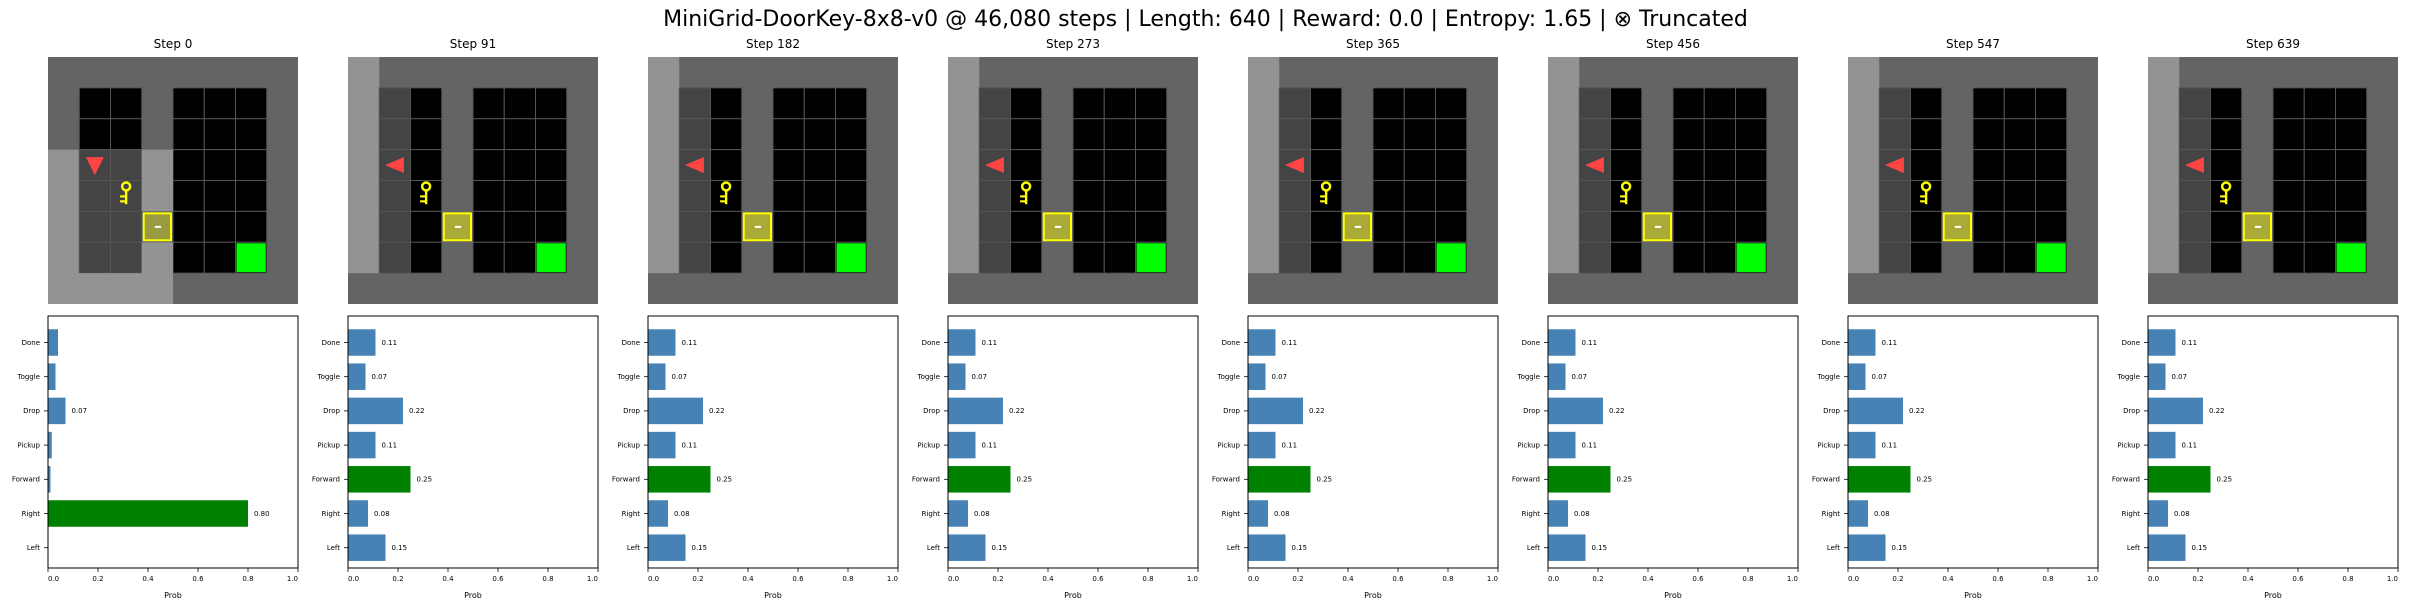  What do you see at coordinates (331, 514) in the screenshot?
I see `y-tick-label: Right` at bounding box center [331, 514].